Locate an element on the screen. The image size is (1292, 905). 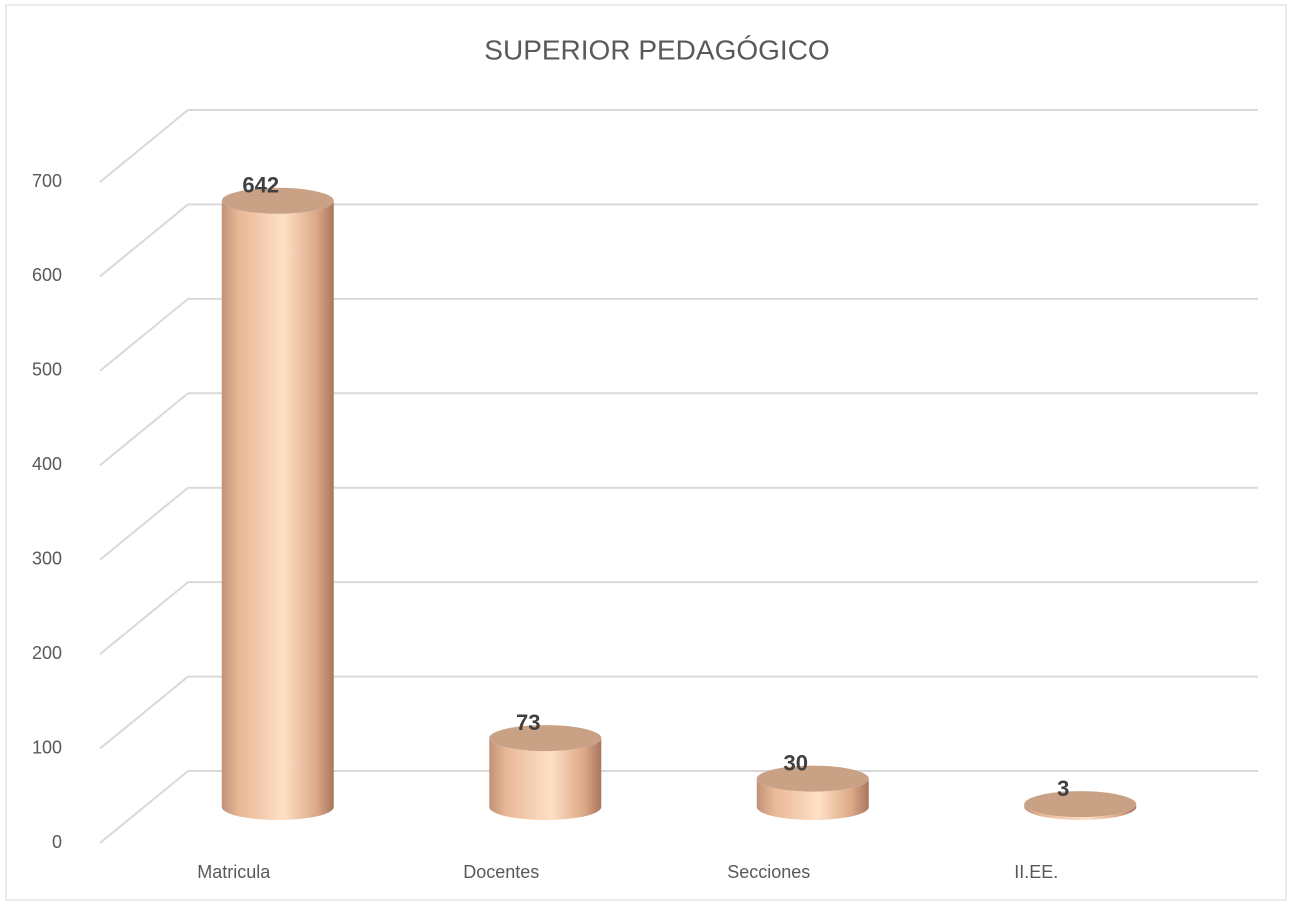
y-tick-label: 0 is located at coordinates (57, 842).